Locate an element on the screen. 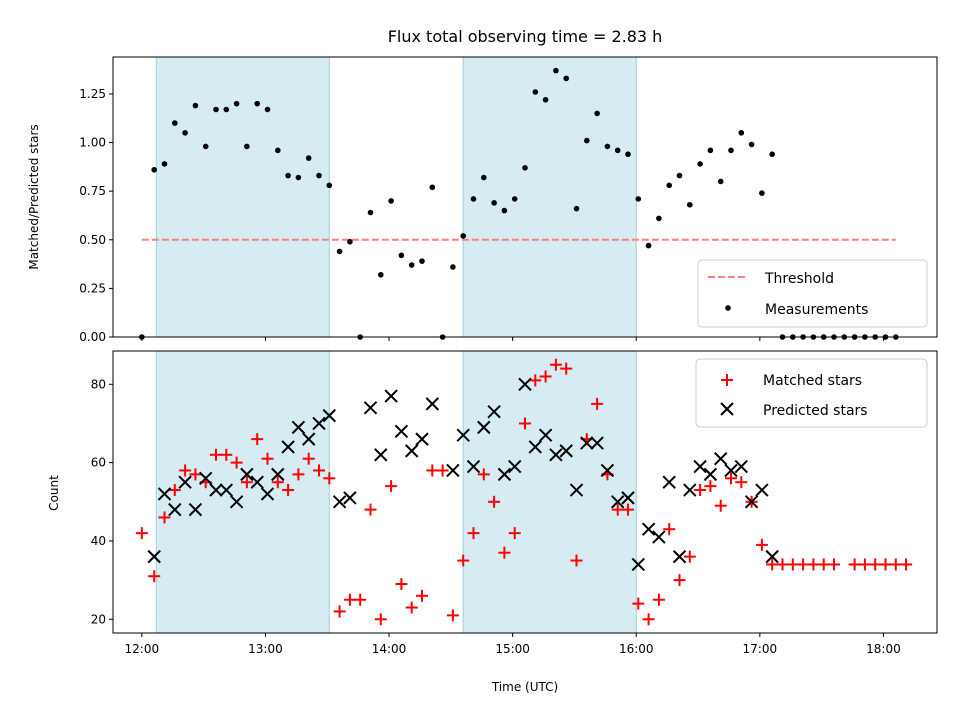 The image size is (960, 720). legend-measurements-swatch is located at coordinates (728, 308).